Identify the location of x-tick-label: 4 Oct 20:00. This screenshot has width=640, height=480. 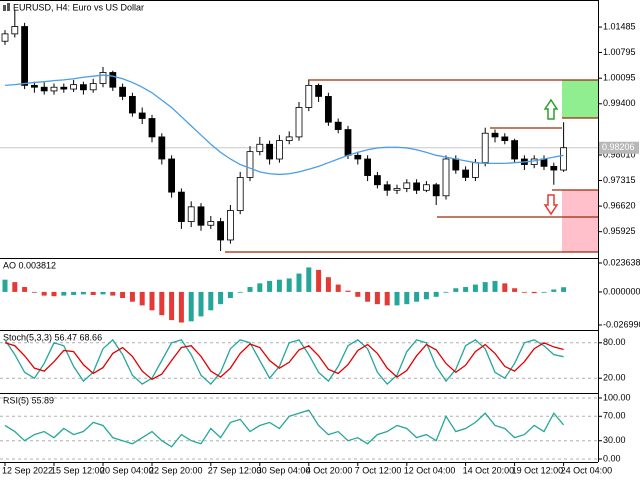
(329, 470).